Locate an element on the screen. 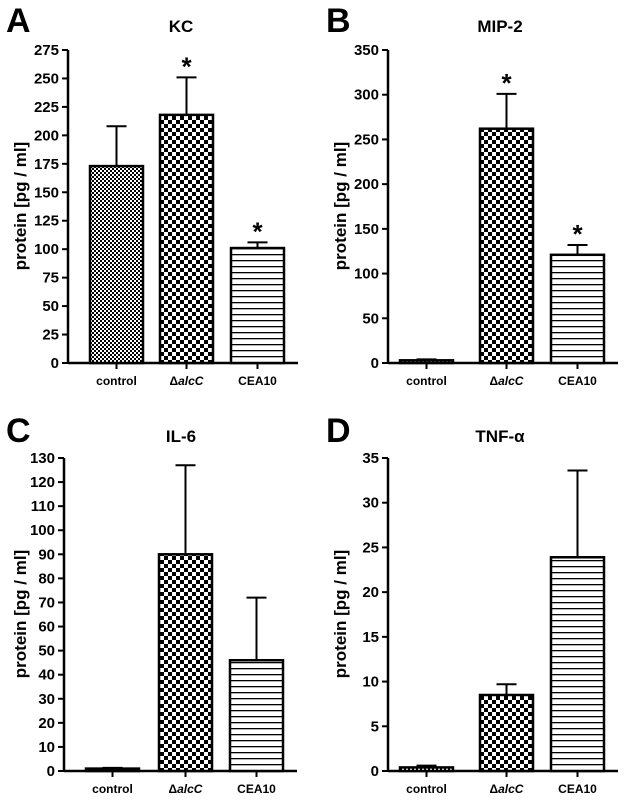 The height and width of the screenshot is (800, 626). y-tick-label: 5 is located at coordinates (375, 726).